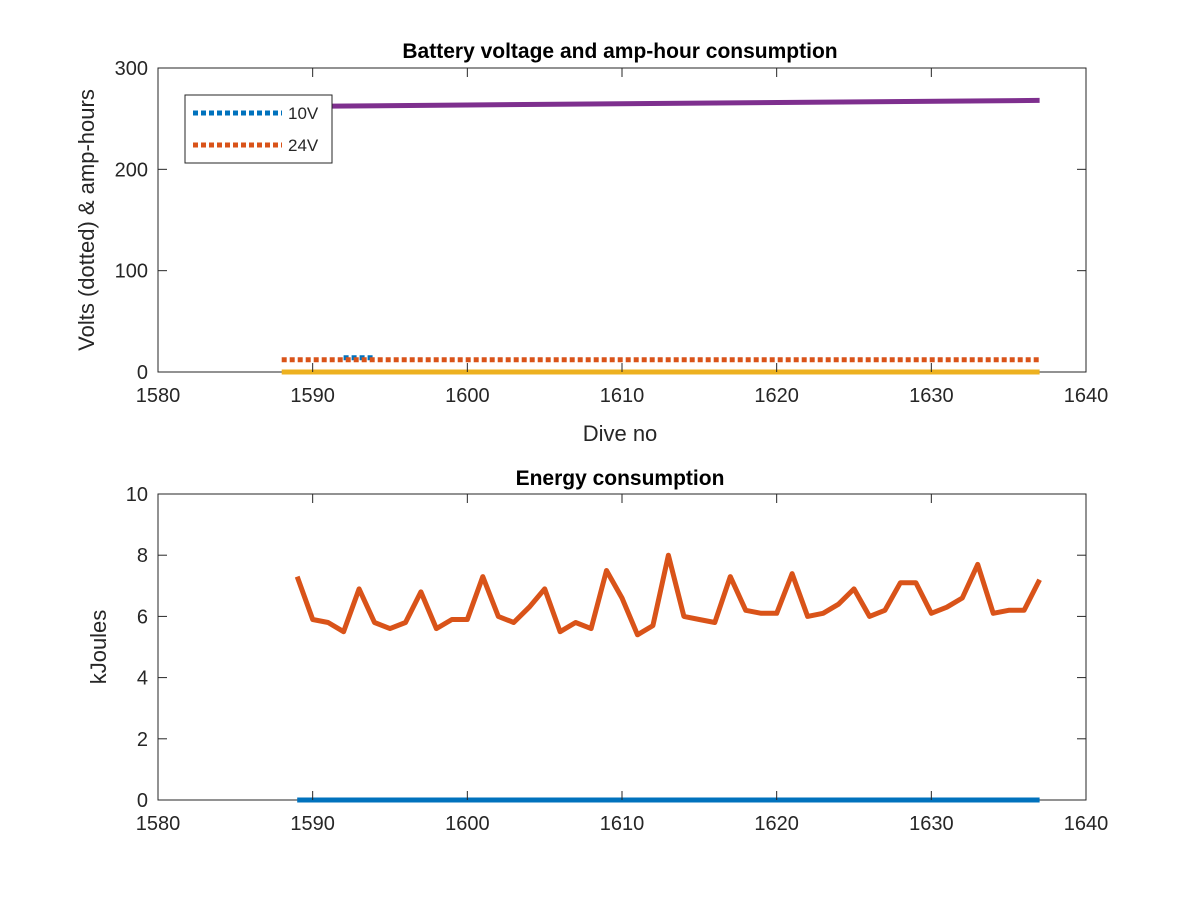  Describe the element at coordinates (98, 647) in the screenshot. I see `energy-y-axis-label: kJoules` at that location.